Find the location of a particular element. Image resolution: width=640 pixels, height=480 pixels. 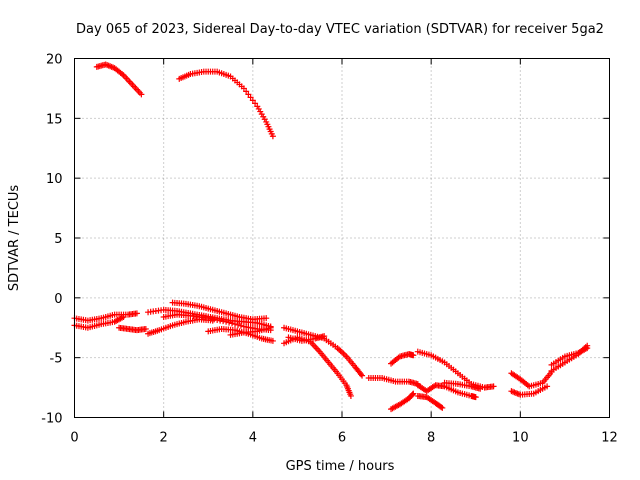

x-tick-label: 8 is located at coordinates (431, 438).